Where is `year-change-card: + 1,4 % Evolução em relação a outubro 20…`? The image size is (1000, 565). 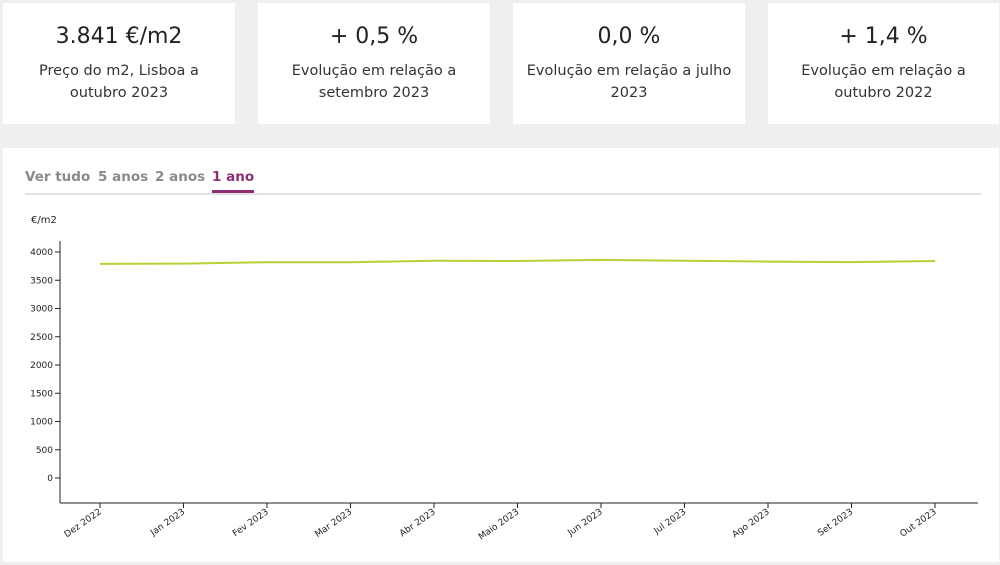 year-change-card: + 1,4 % Evolução em relação a outubro 20… is located at coordinates (883, 63).